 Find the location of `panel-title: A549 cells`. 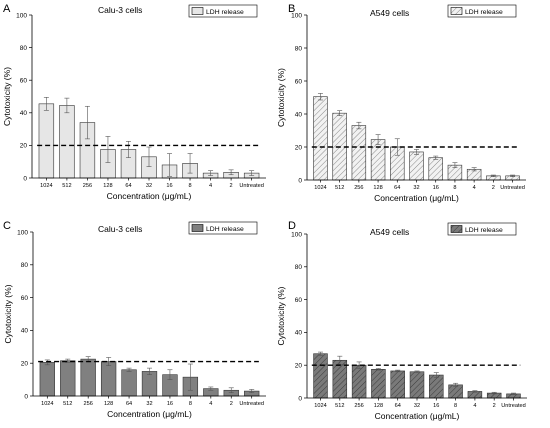

panel-title: A549 cells is located at coordinates (389, 232).